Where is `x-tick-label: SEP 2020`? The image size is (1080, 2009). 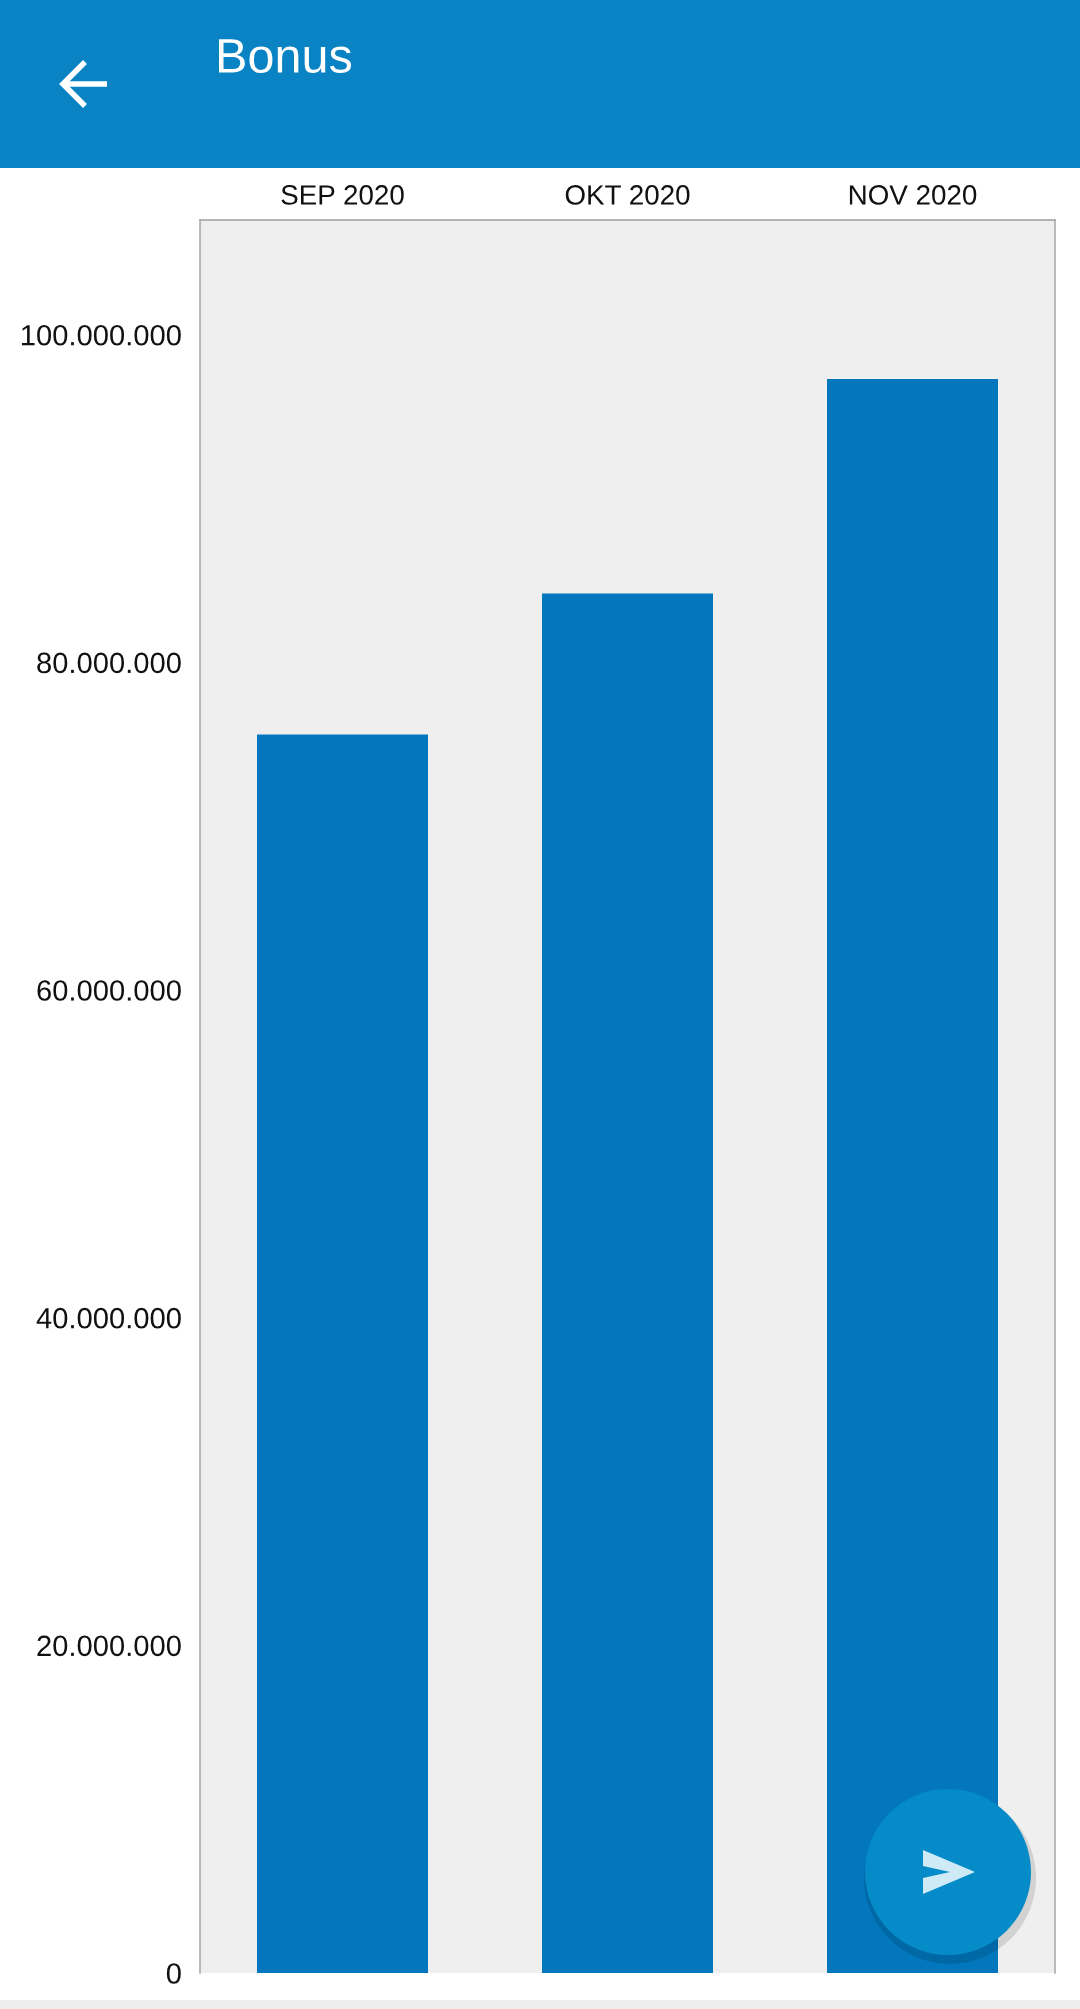 x-tick-label: SEP 2020 is located at coordinates (342, 195).